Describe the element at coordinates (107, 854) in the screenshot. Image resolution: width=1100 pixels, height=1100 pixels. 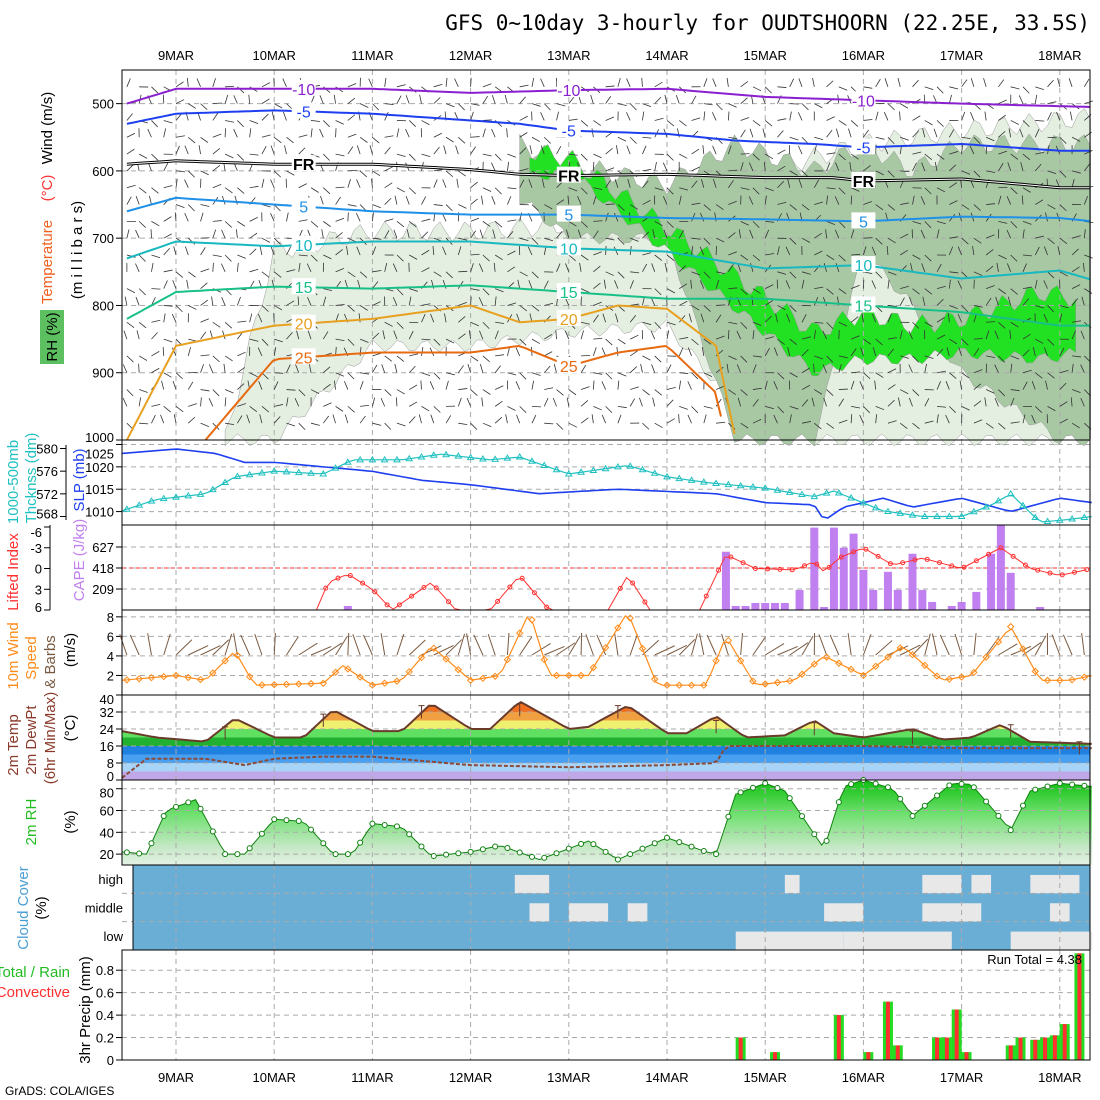
I see `axis-tick-label: 20` at that location.